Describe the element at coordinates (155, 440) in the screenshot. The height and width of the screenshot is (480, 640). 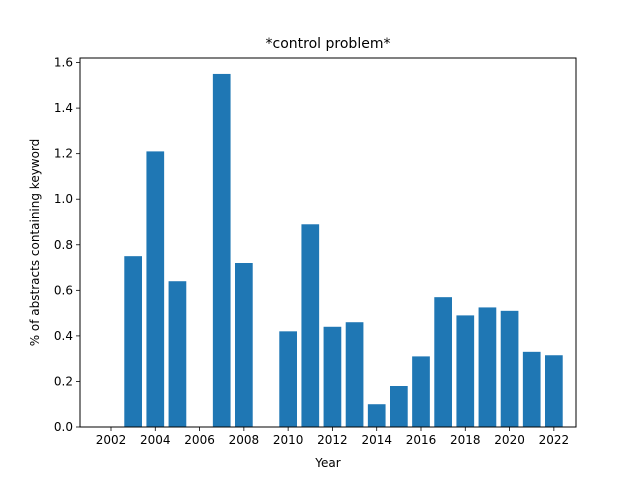
I see `x-tick-label: 2004` at that location.